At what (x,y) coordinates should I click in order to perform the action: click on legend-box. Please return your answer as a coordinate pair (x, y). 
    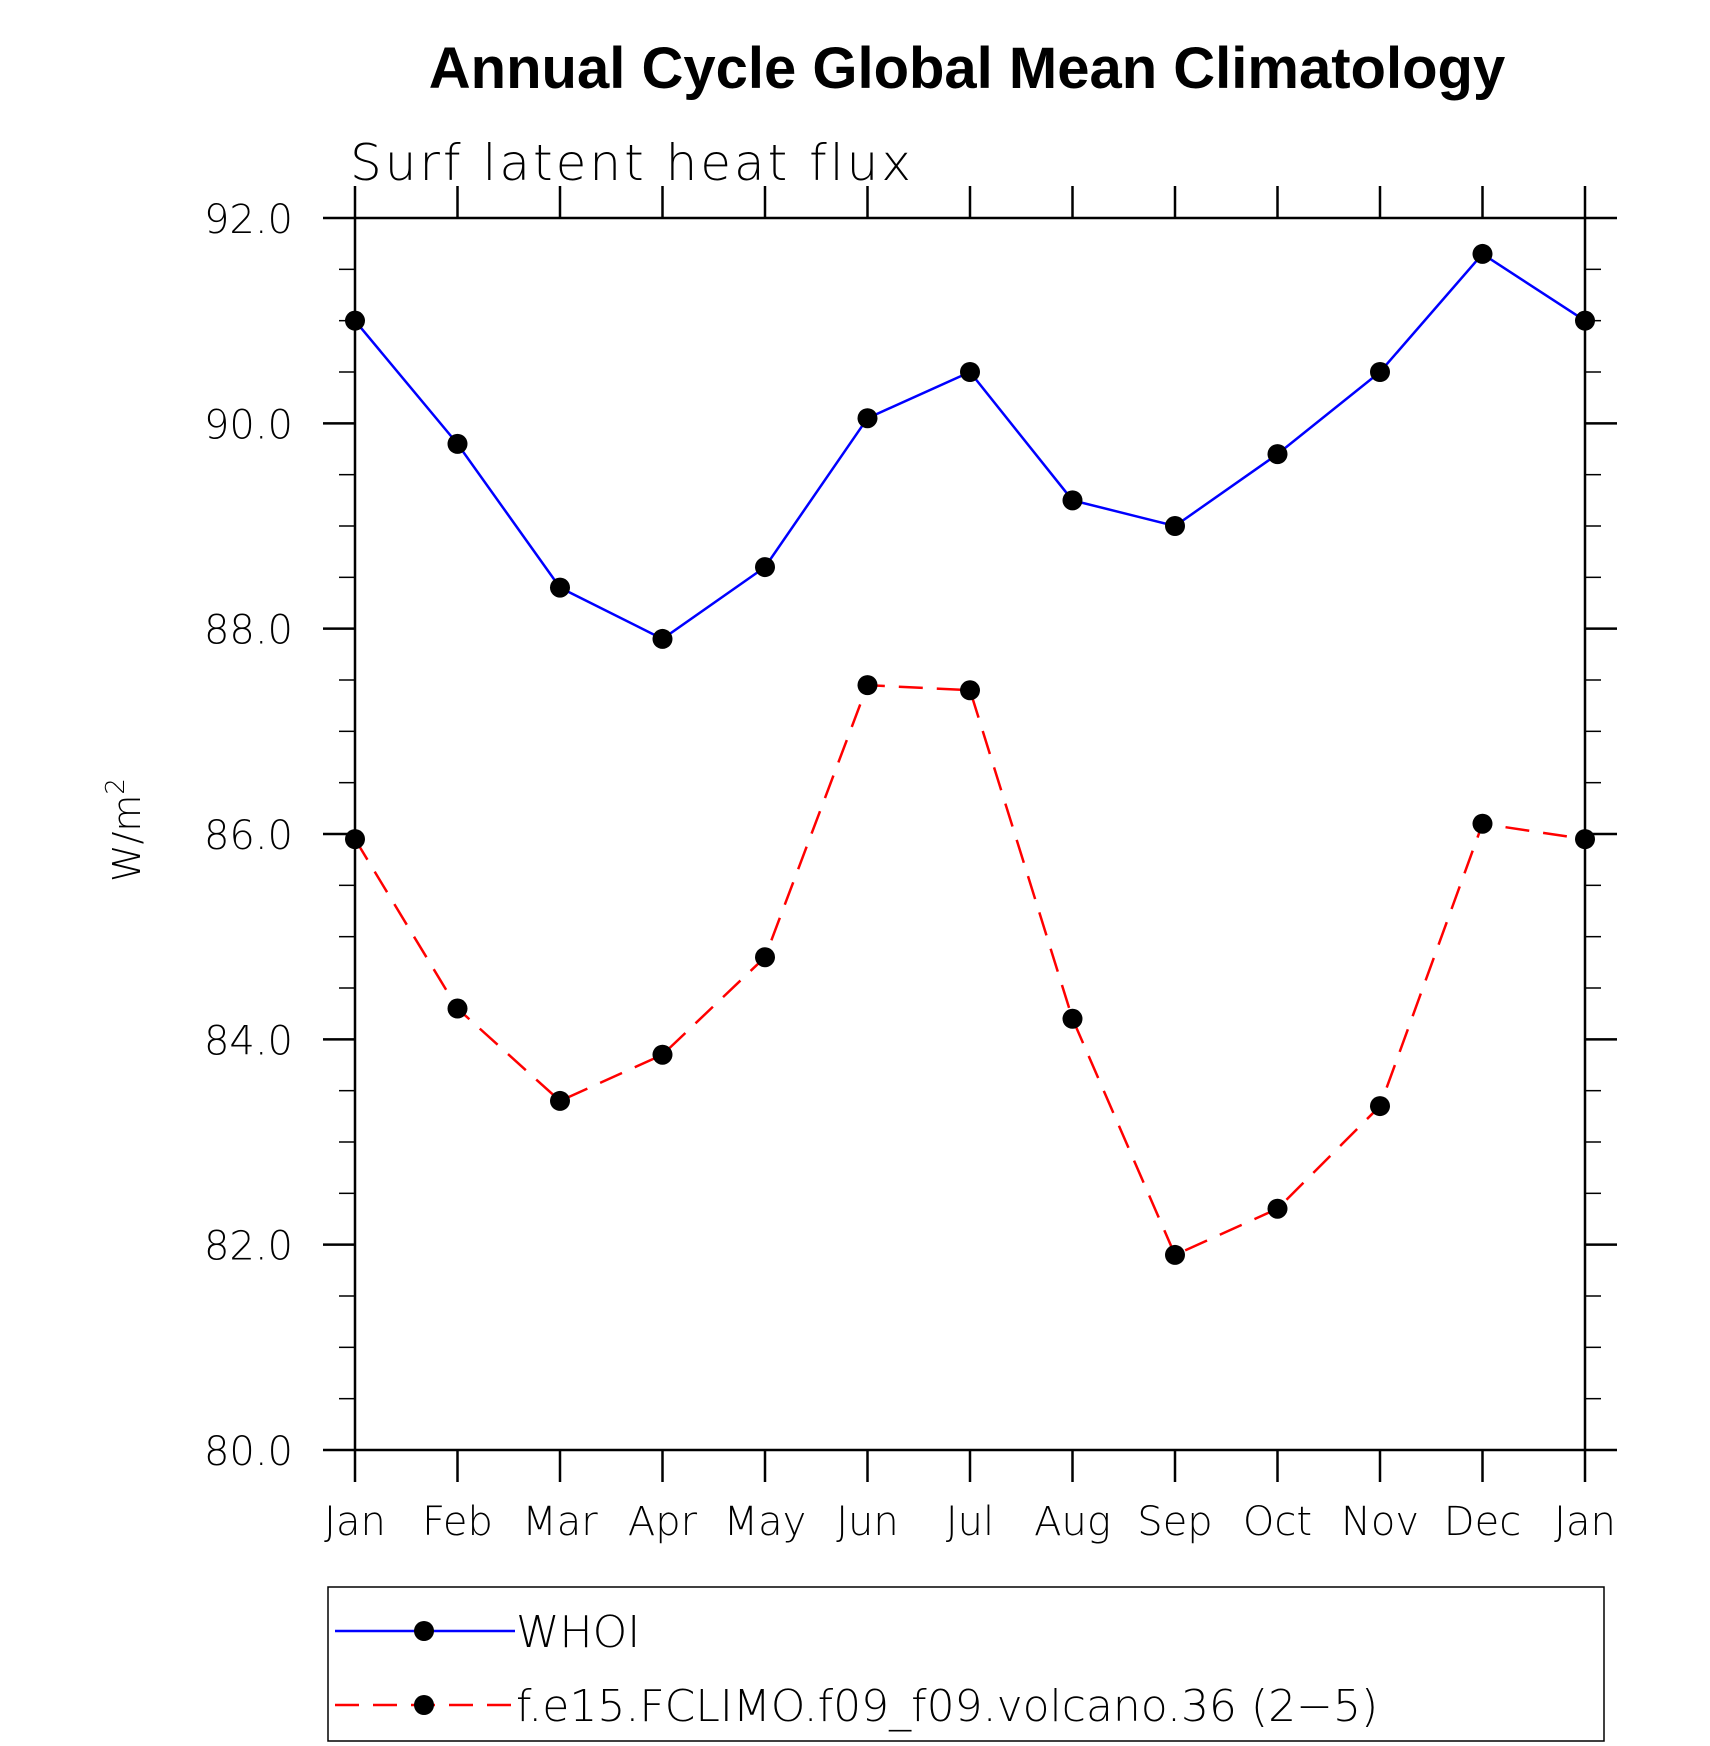
    Looking at the image, I should click on (966, 1664).